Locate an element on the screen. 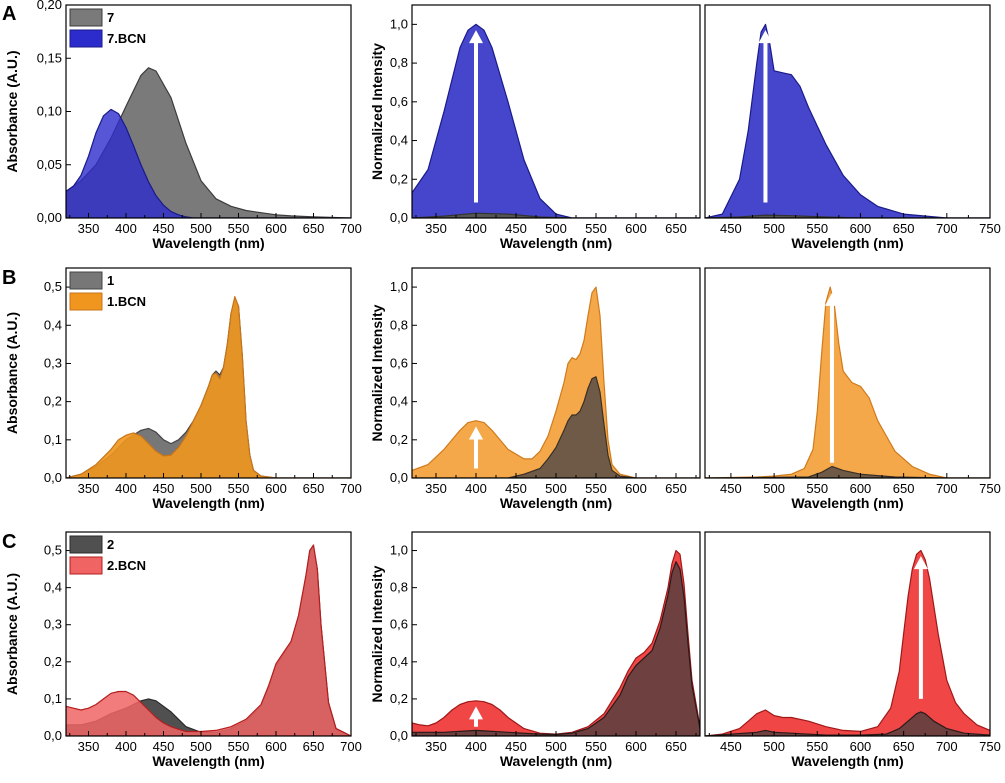  legend: 2 2.BCN is located at coordinates (107, 555).